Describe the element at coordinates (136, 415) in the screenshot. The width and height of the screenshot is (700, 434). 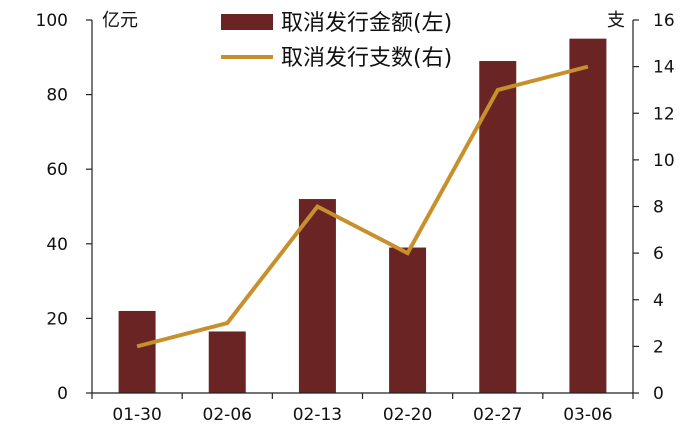
I see `x-tick-label: 01-30` at that location.